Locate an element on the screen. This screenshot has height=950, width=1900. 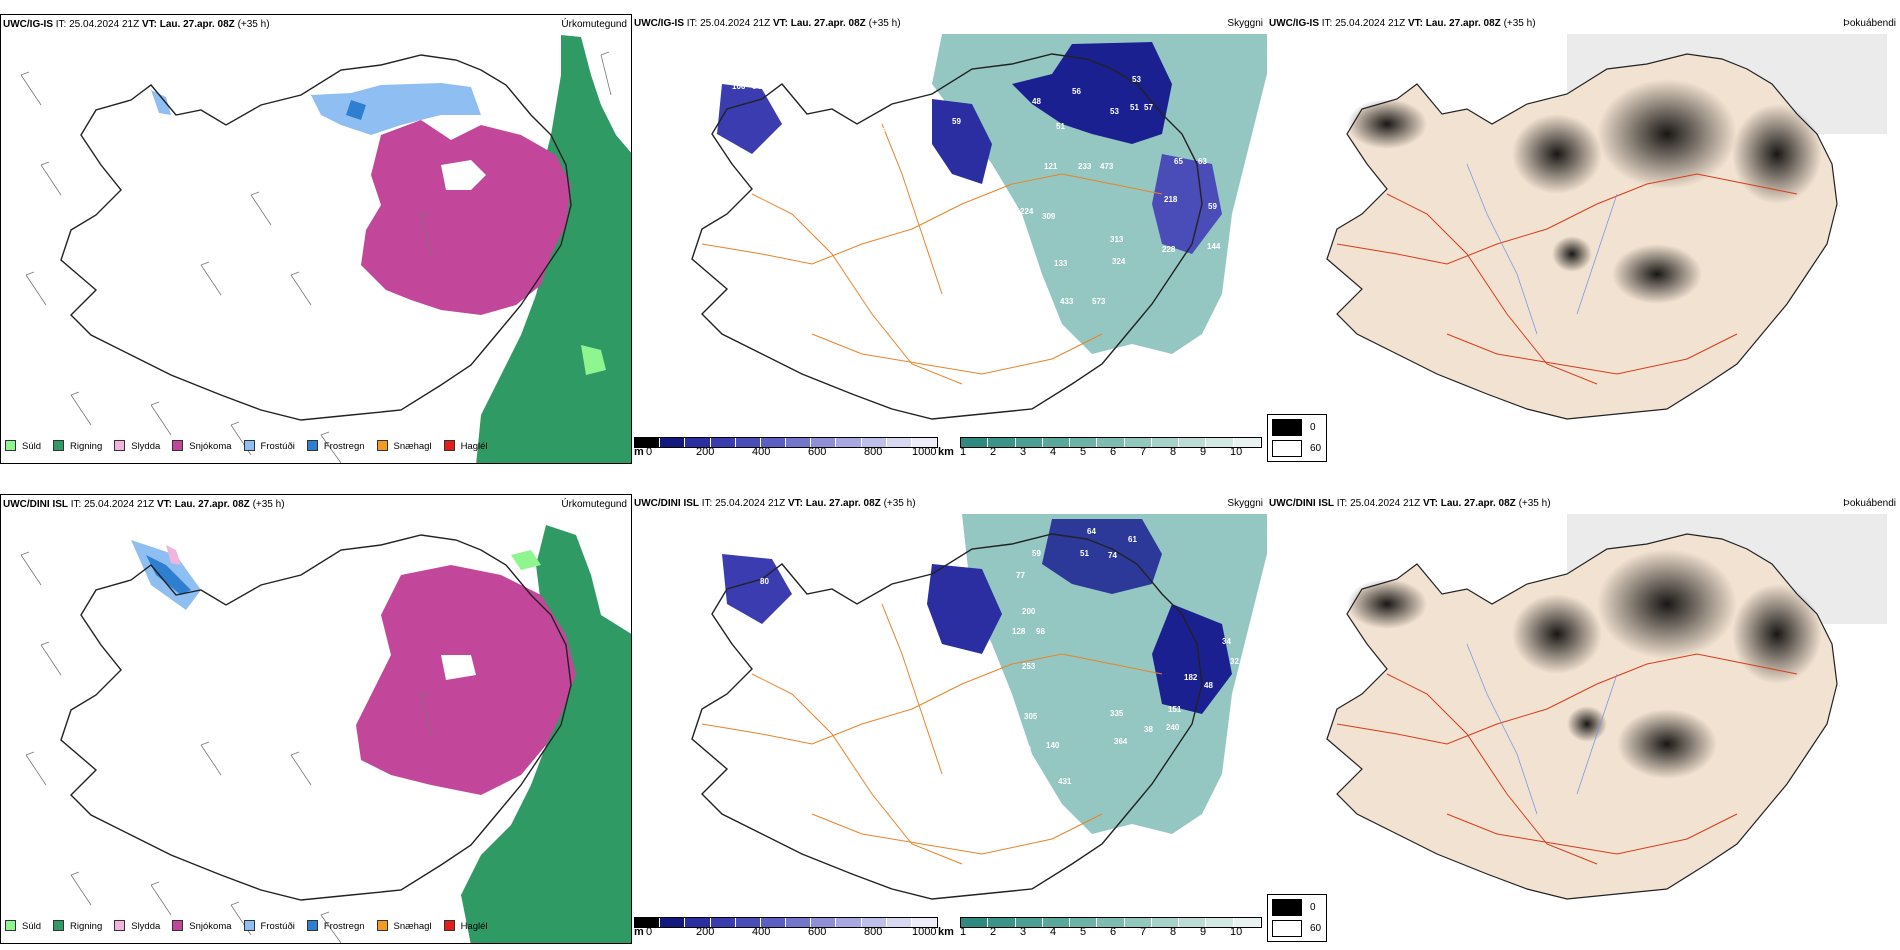
cloud-number: 305 is located at coordinates (1031, 716).